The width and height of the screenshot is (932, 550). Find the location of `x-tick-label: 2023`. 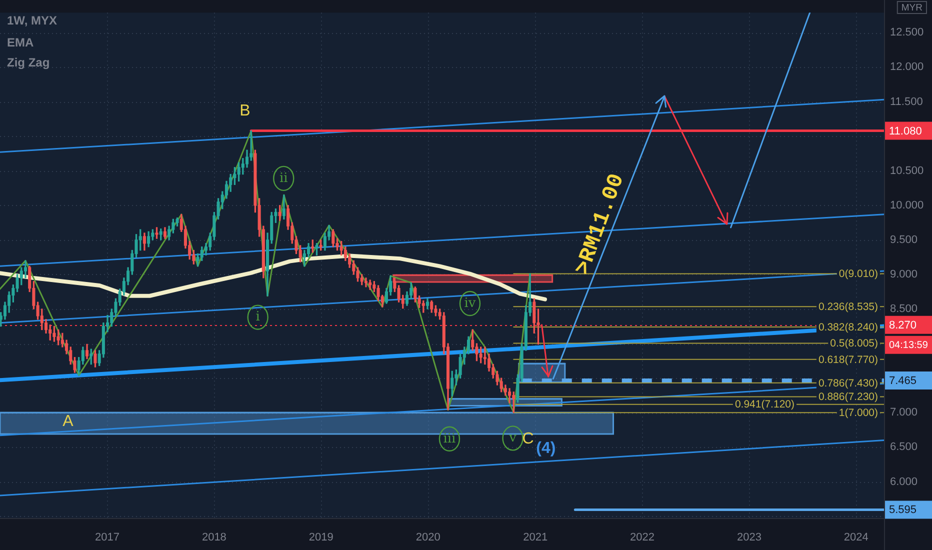

x-tick-label: 2023 is located at coordinates (749, 538).